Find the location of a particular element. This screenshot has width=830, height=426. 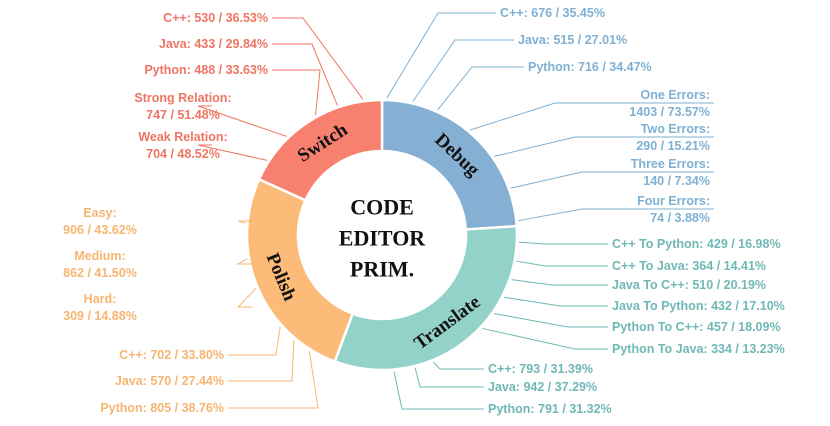

annotation-debug: One Errors: is located at coordinates (675, 95).